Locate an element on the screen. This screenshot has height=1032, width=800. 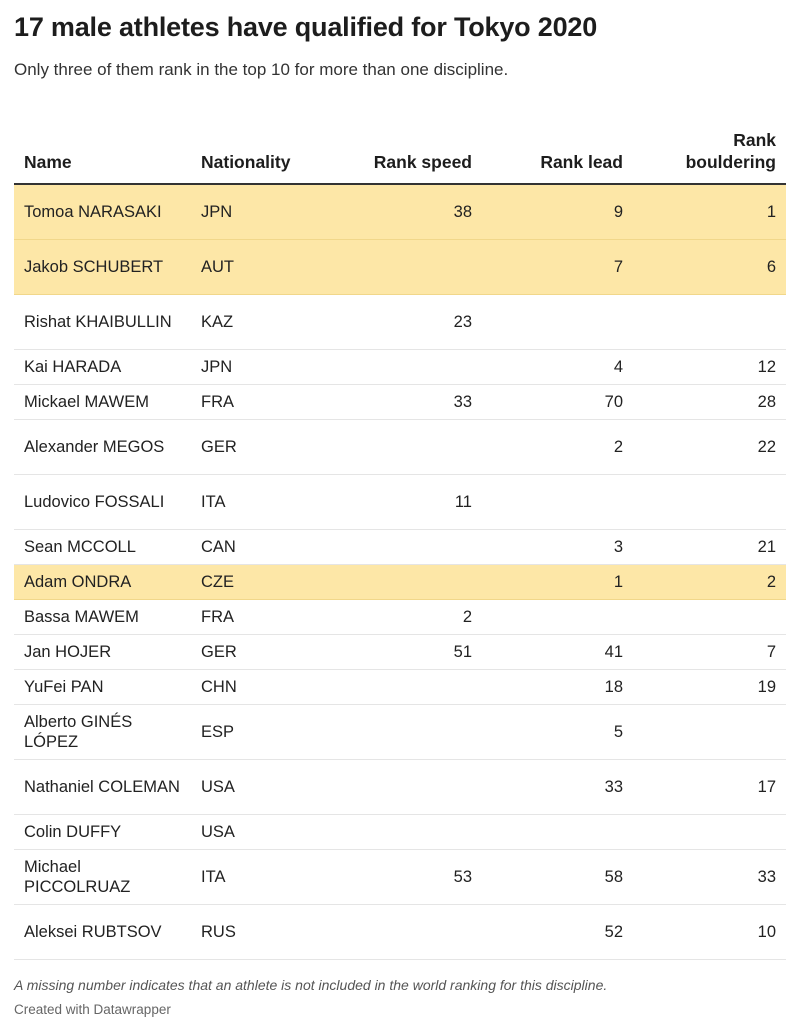
cell-name: Jan HOJER is located at coordinates (102, 652).